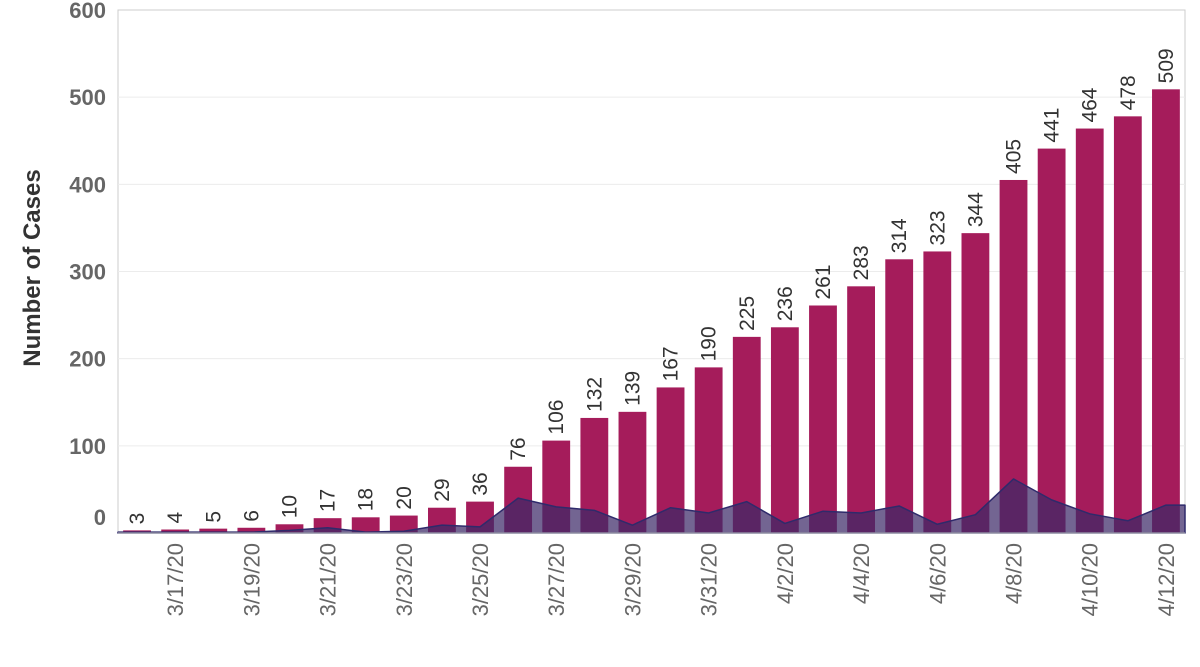  I want to click on x-tick-label: 4/8/20, so click(1014, 573).